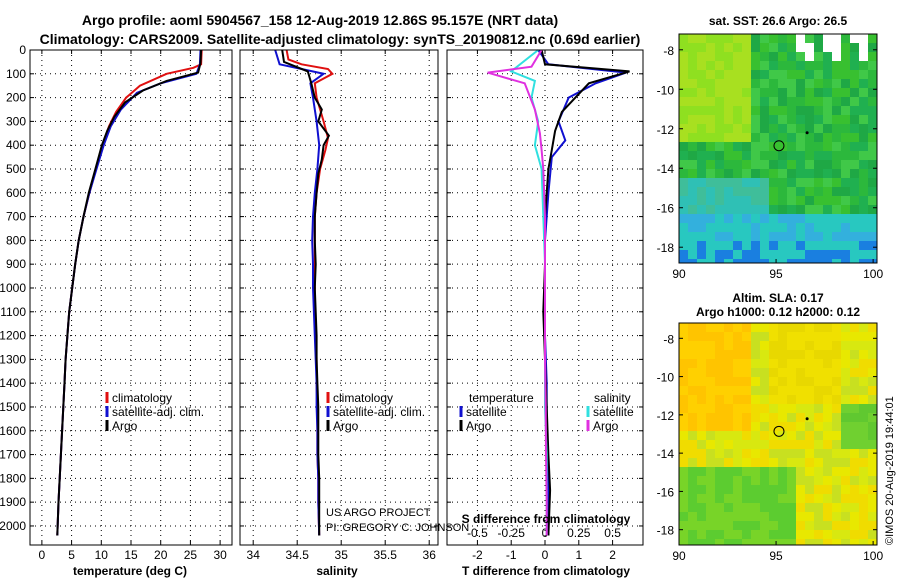  What do you see at coordinates (298, 555) in the screenshot?
I see `x-tick-label: 34.5` at bounding box center [298, 555].